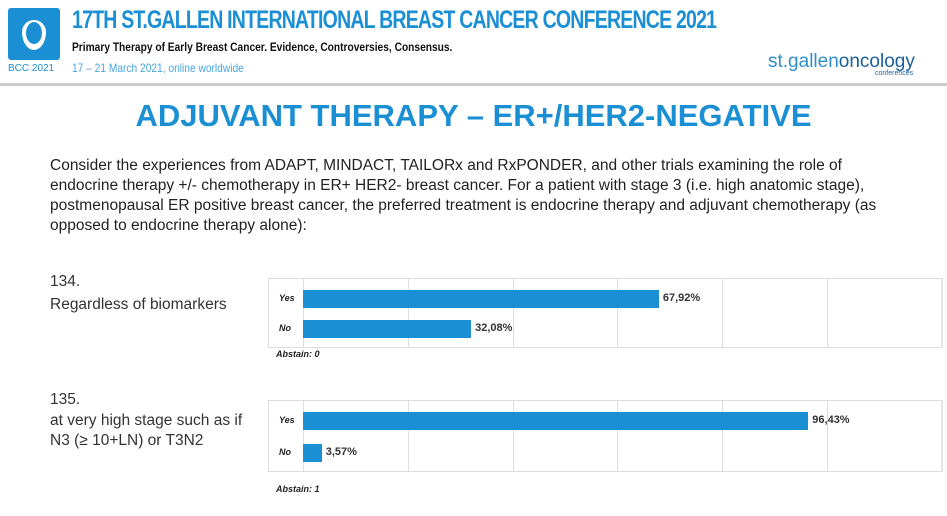  Describe the element at coordinates (138, 304) in the screenshot. I see `question-title-134: Regardless of biomarkers` at that location.